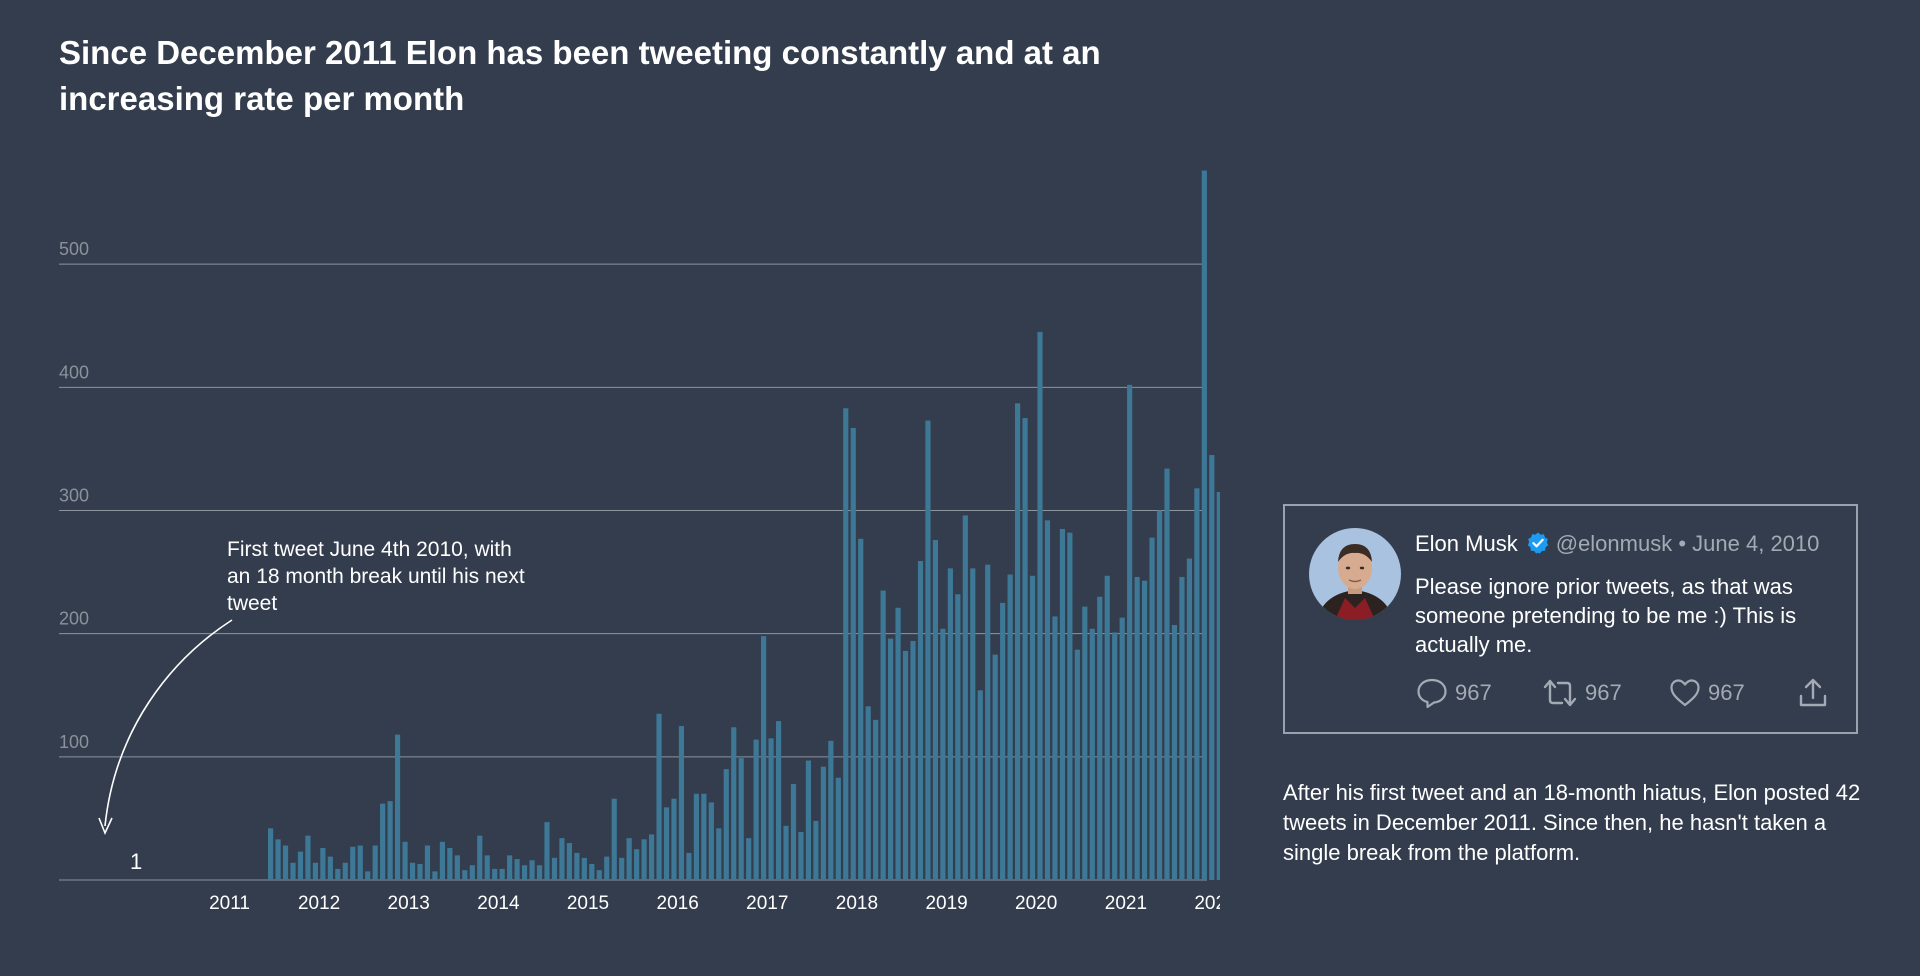 This screenshot has width=1920, height=976. What do you see at coordinates (136, 861) in the screenshot?
I see `first-tweet-value-label: 1` at bounding box center [136, 861].